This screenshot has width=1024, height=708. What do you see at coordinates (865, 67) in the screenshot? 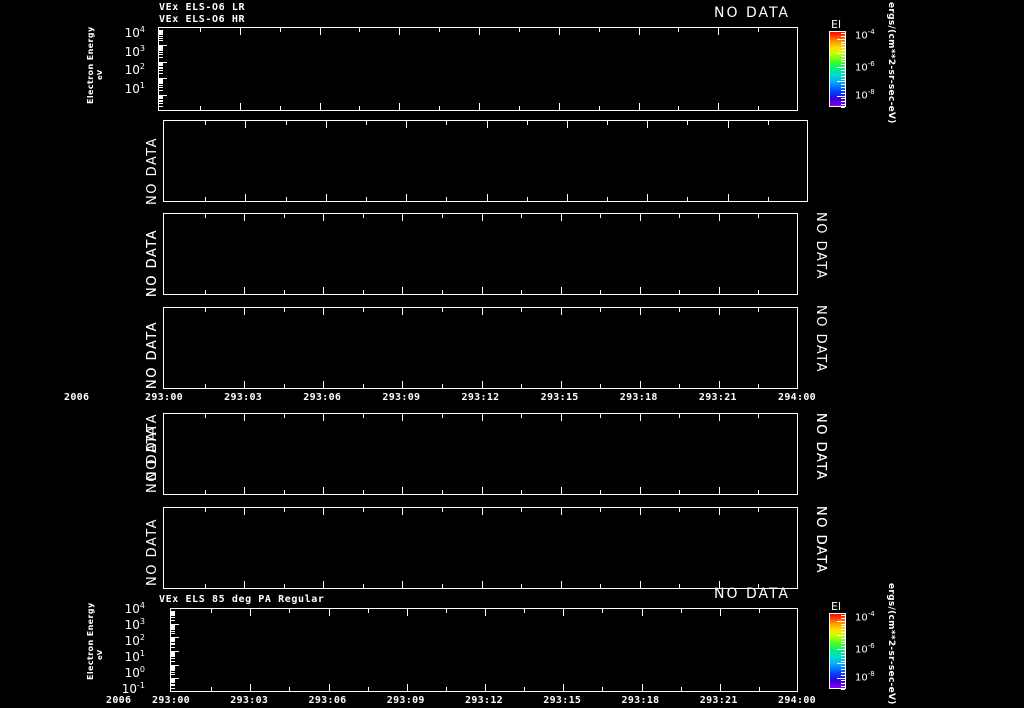
I see `top-cbar-label-m6: 10-6` at bounding box center [865, 67].